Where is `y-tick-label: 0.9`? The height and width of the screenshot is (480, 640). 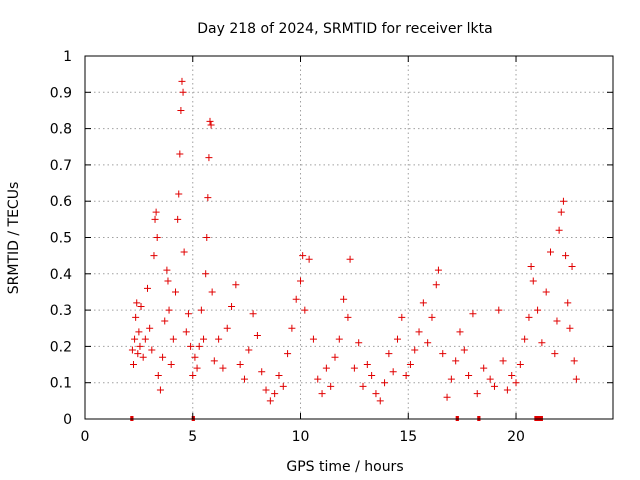
y-tick-label: 0.9 is located at coordinates (61, 93).